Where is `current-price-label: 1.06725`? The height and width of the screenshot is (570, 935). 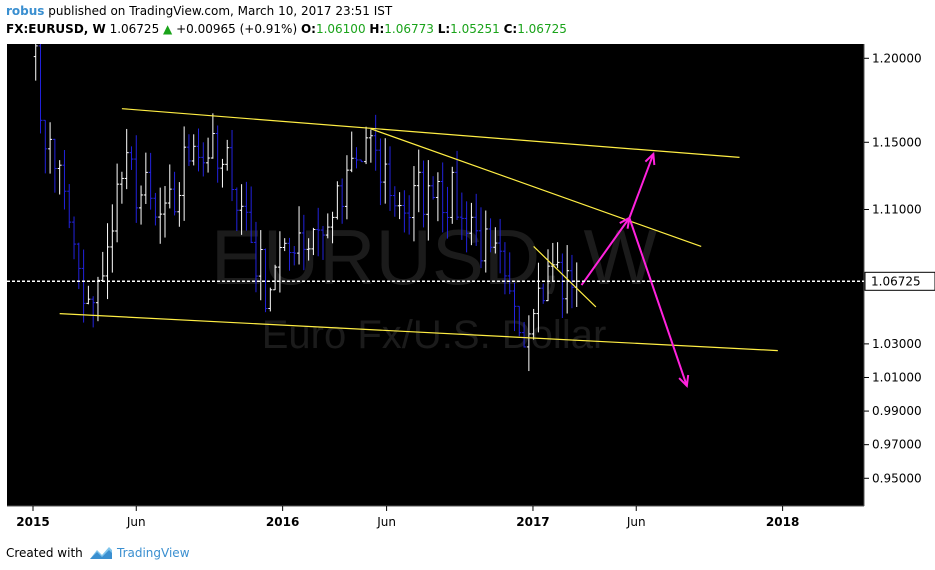
current-price-label: 1.06725 is located at coordinates (896, 281).